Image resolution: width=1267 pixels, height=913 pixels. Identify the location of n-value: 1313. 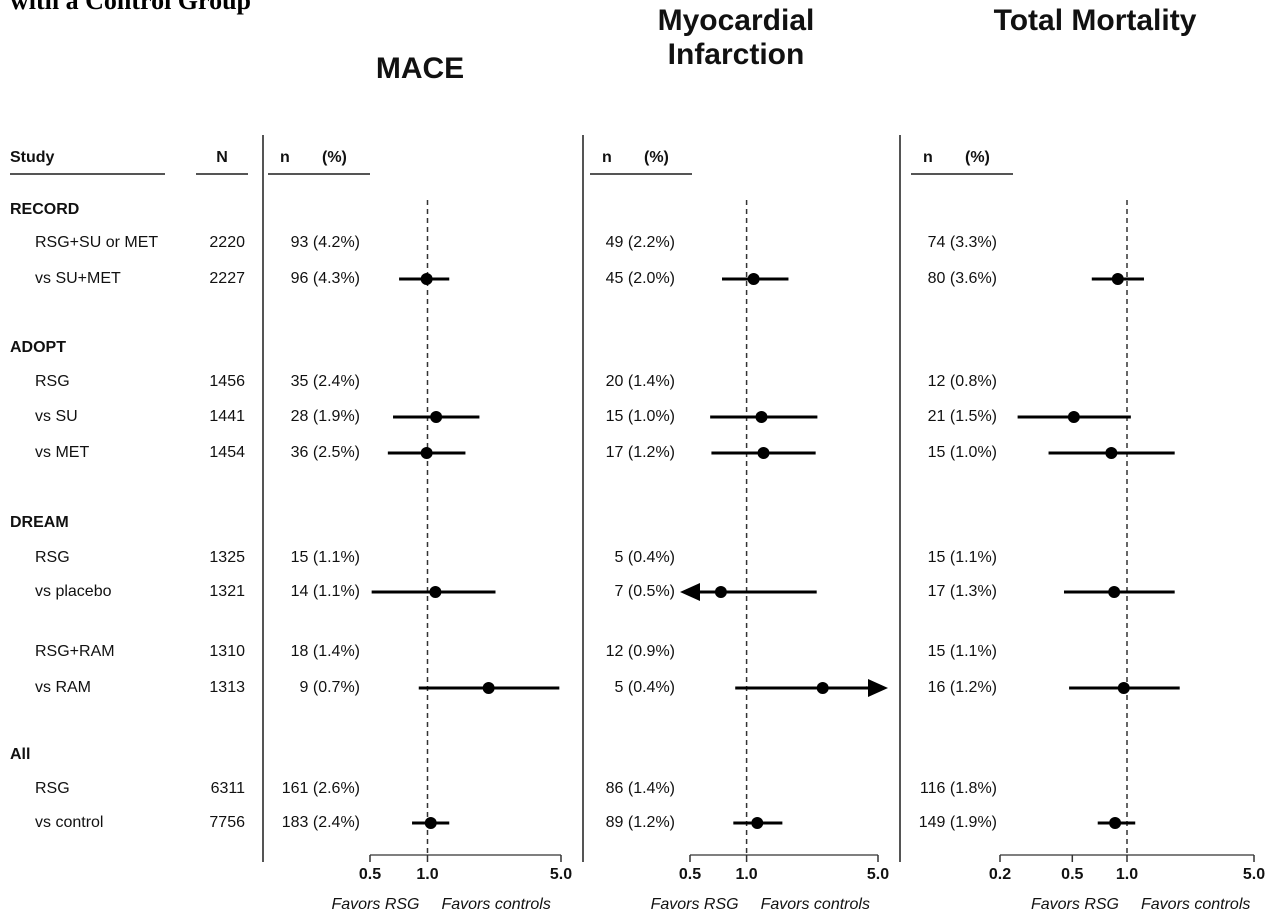
(227, 687).